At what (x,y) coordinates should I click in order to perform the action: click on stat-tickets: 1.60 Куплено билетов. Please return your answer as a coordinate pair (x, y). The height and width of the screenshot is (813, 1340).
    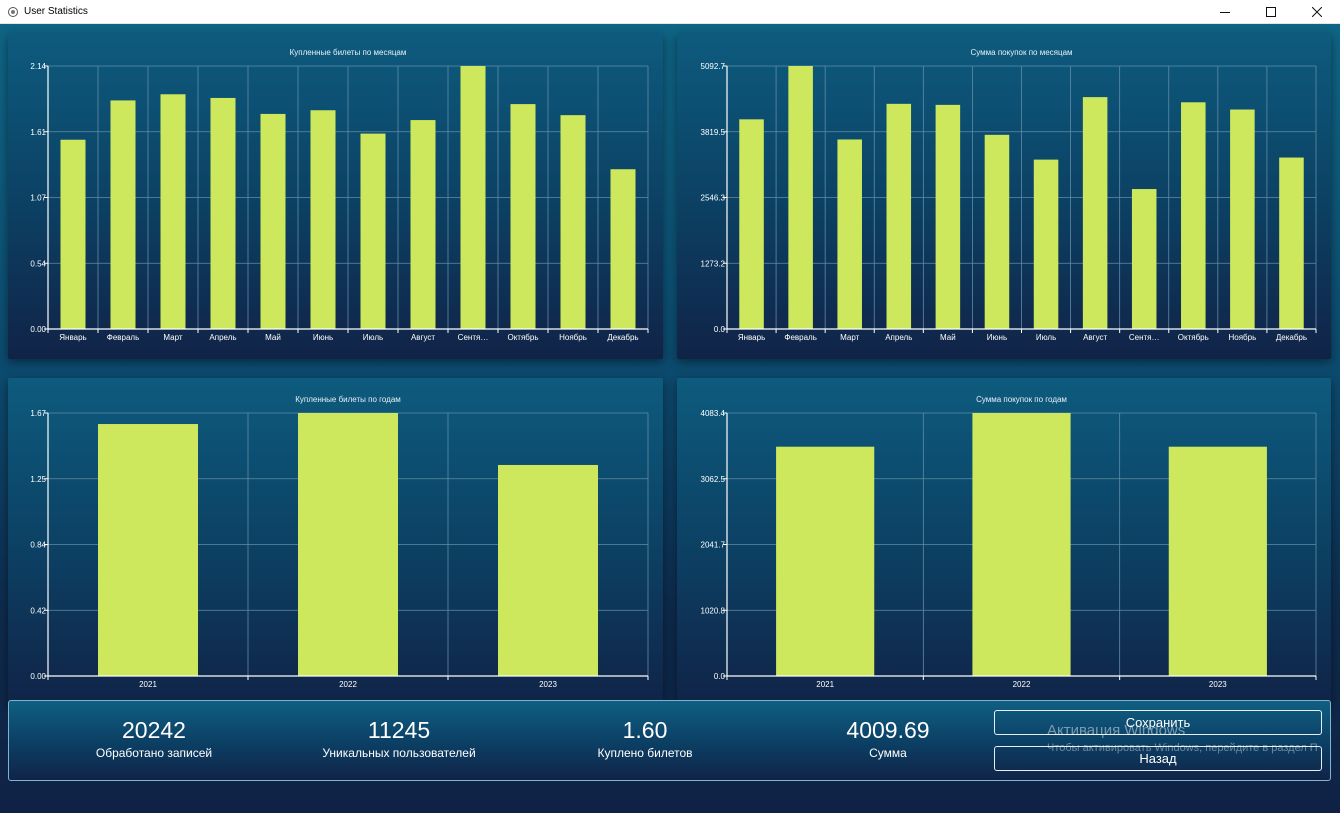
    Looking at the image, I should click on (645, 739).